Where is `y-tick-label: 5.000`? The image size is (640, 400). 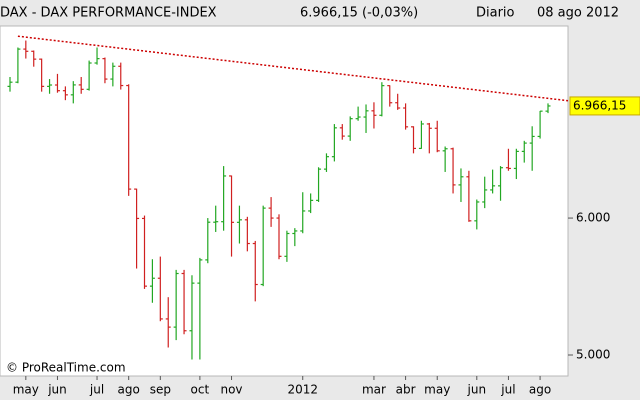 y-tick-label: 5.000 is located at coordinates (593, 354).